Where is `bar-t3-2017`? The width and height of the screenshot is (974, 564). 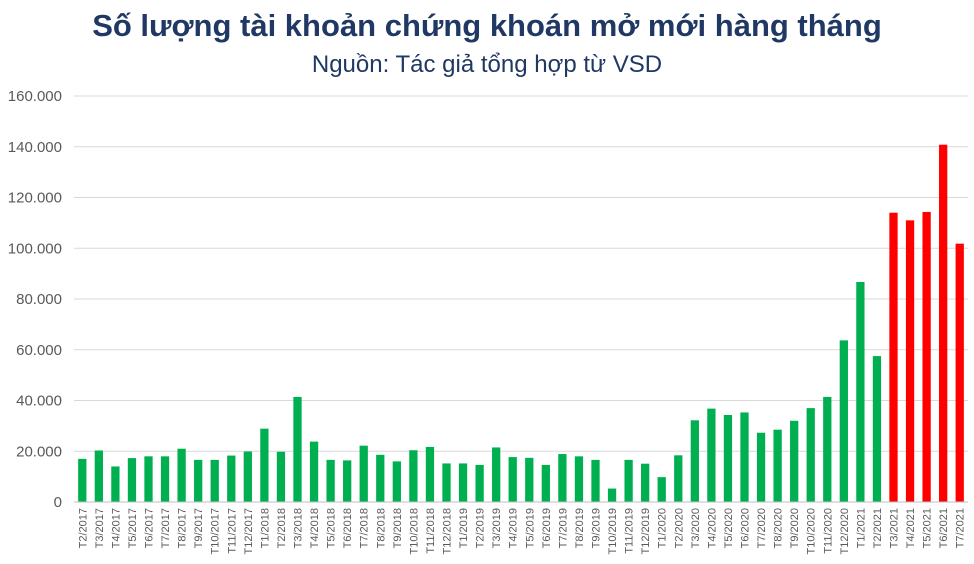
bar-t3-2017 is located at coordinates (98, 476).